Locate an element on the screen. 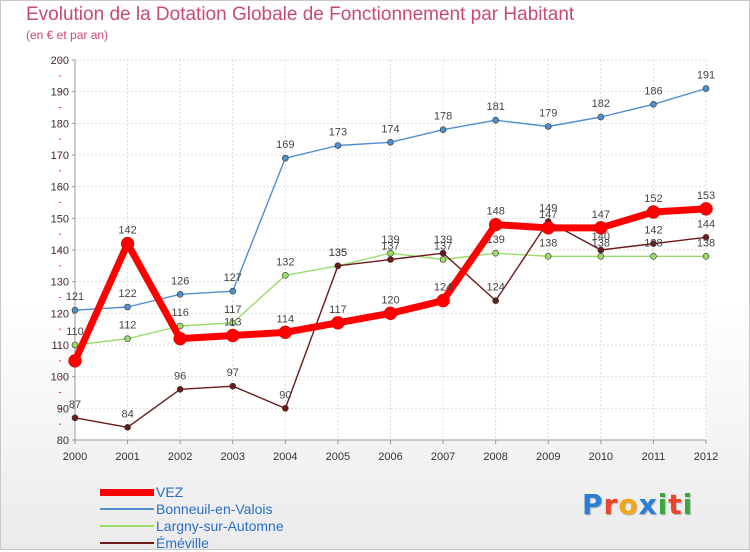 This screenshot has width=750, height=552. y-tick-label: 140 is located at coordinates (60, 251).